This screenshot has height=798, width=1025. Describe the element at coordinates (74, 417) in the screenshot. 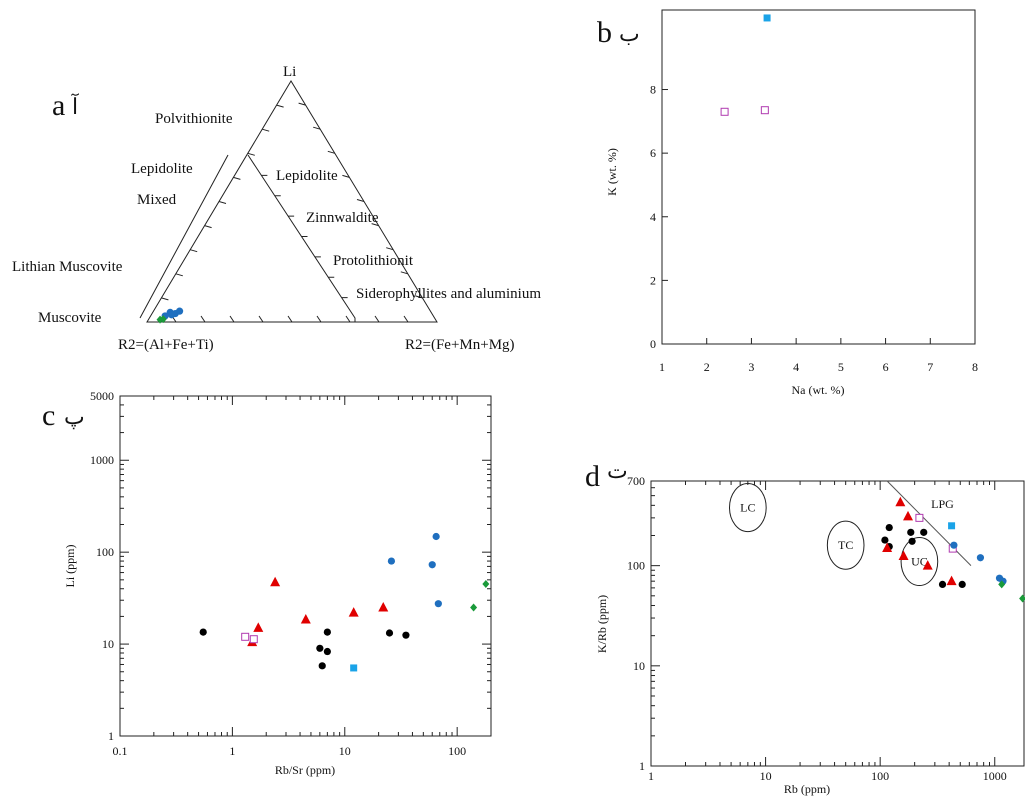

I see `panel-c-arabic-letter: پ` at that location.